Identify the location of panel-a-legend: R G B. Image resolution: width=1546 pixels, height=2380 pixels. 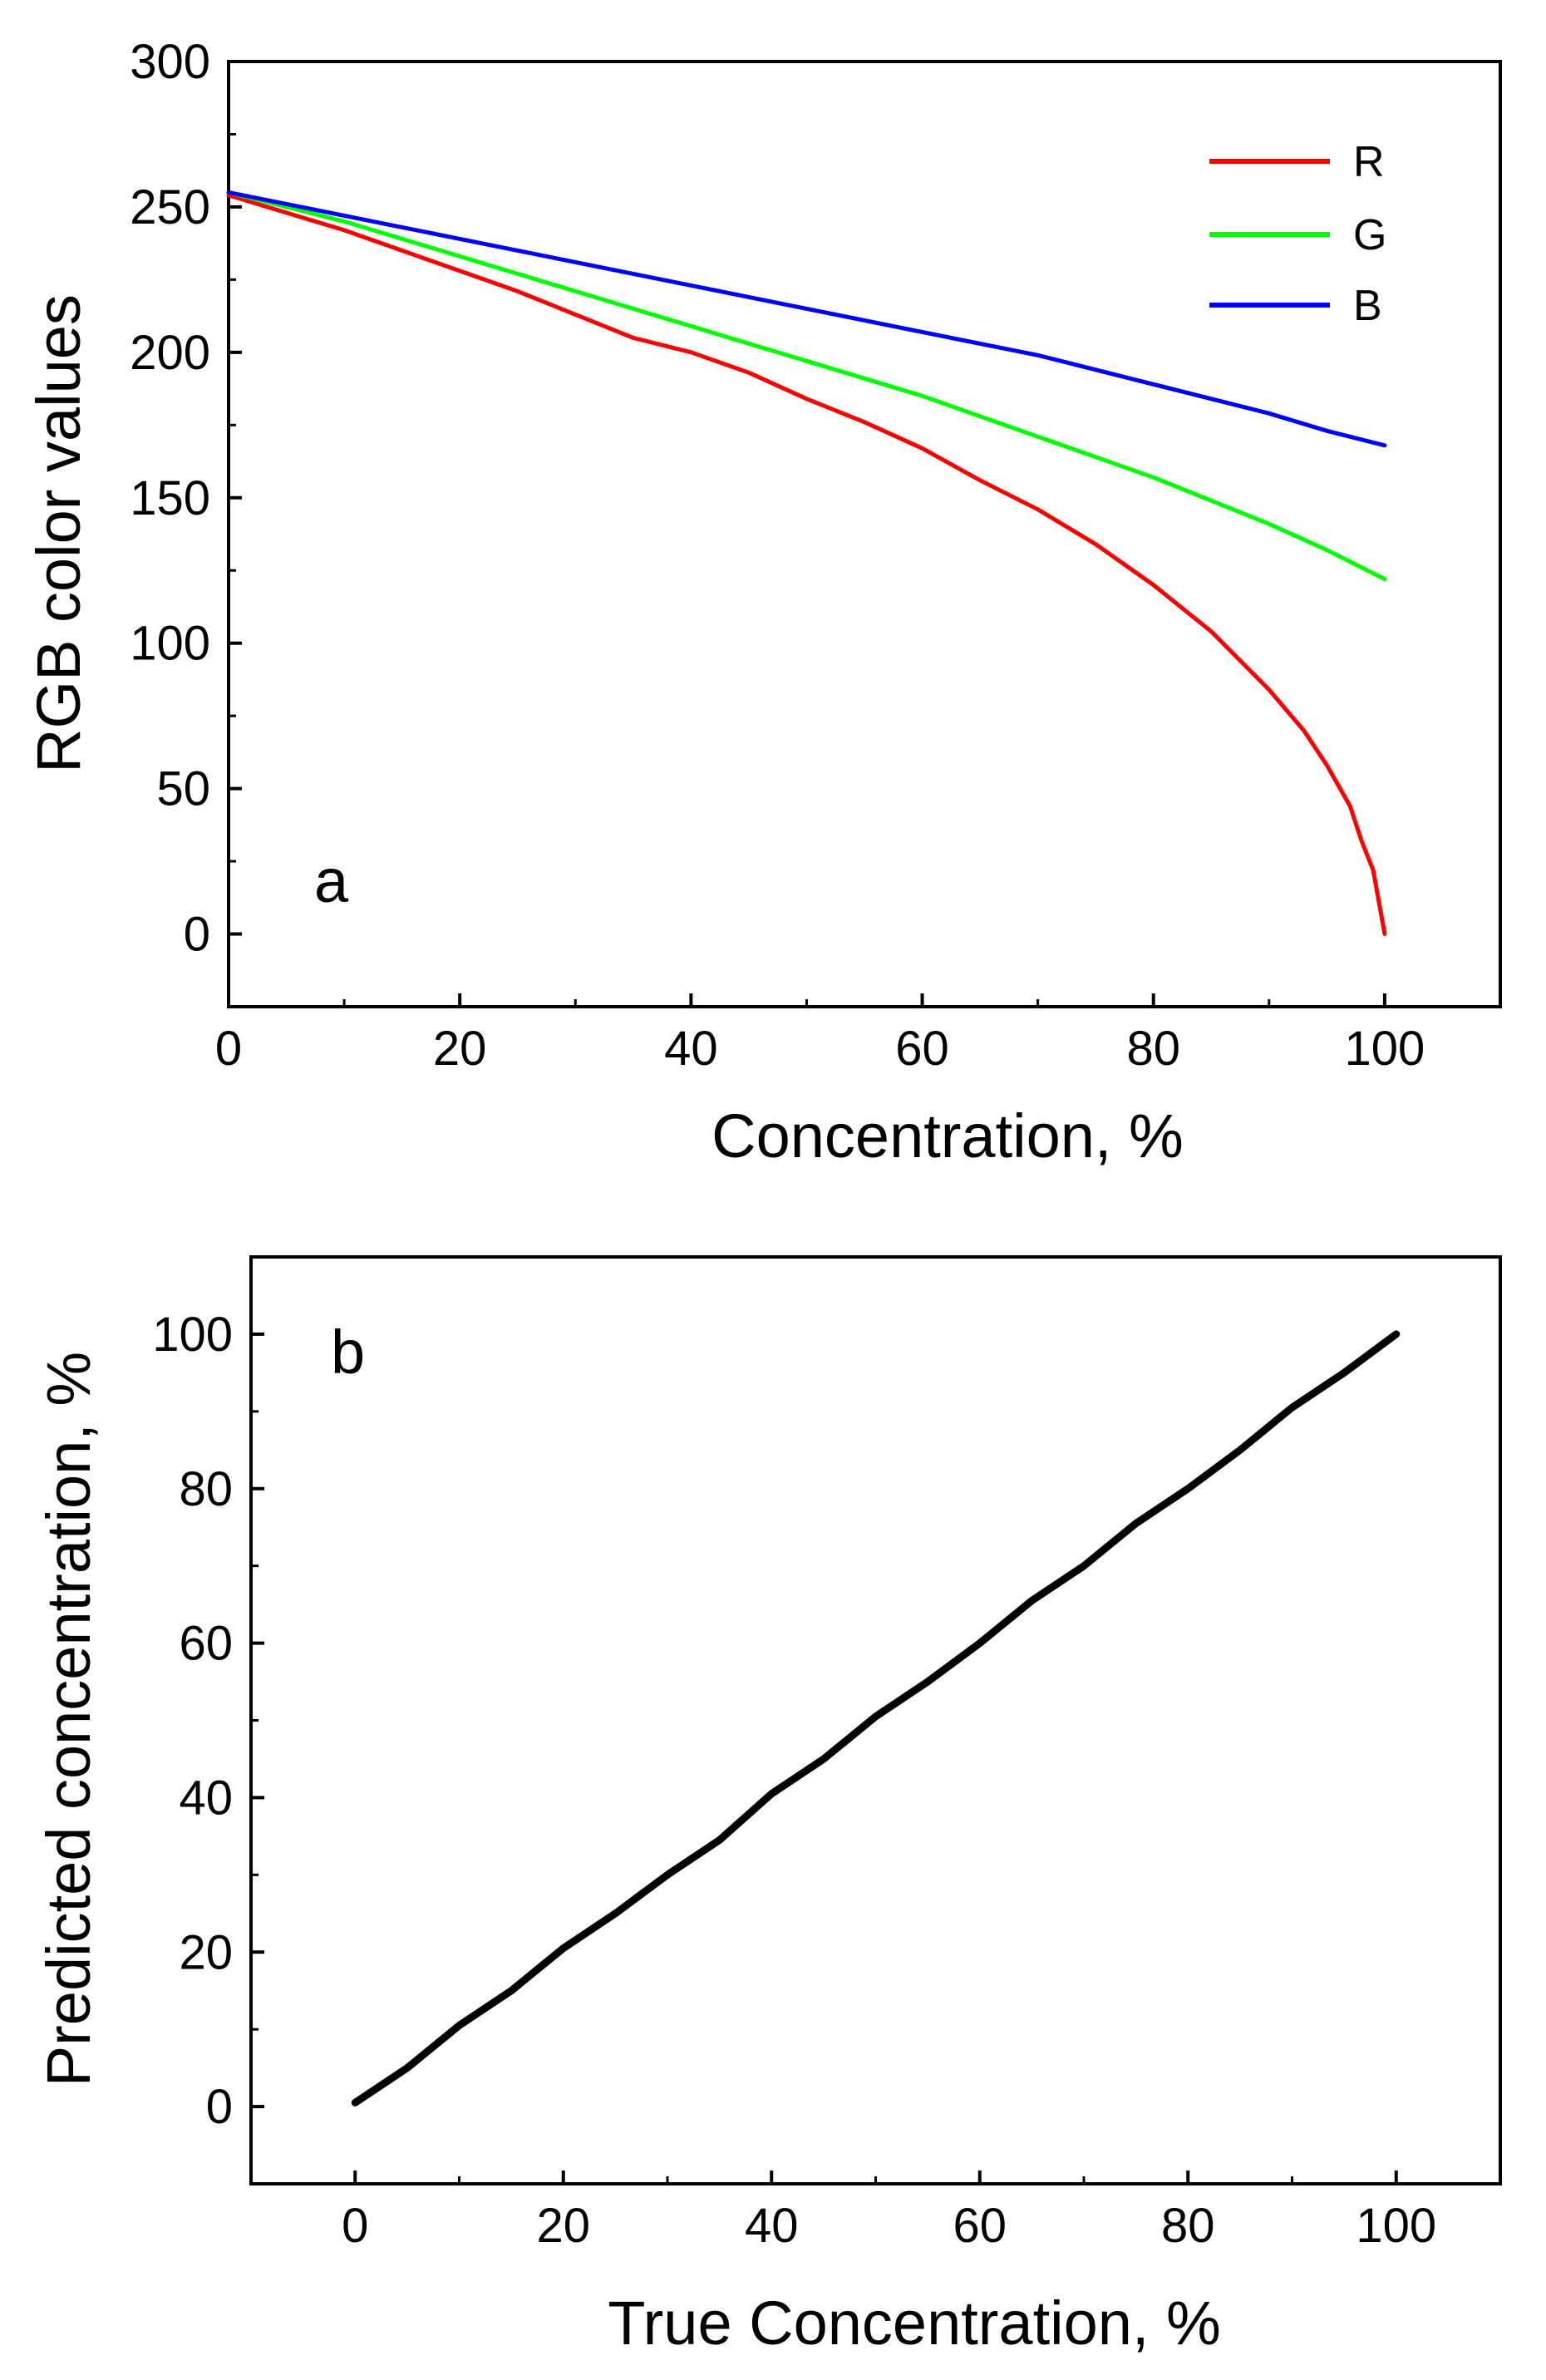
(1297, 234).